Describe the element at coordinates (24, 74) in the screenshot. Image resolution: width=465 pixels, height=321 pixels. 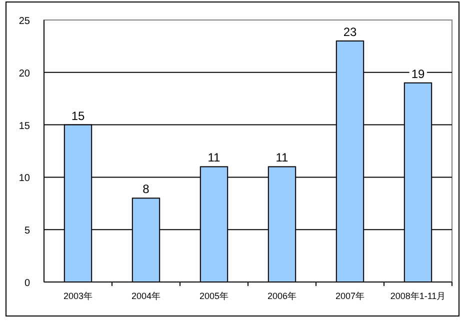
I see `y-tick-label: 20` at that location.